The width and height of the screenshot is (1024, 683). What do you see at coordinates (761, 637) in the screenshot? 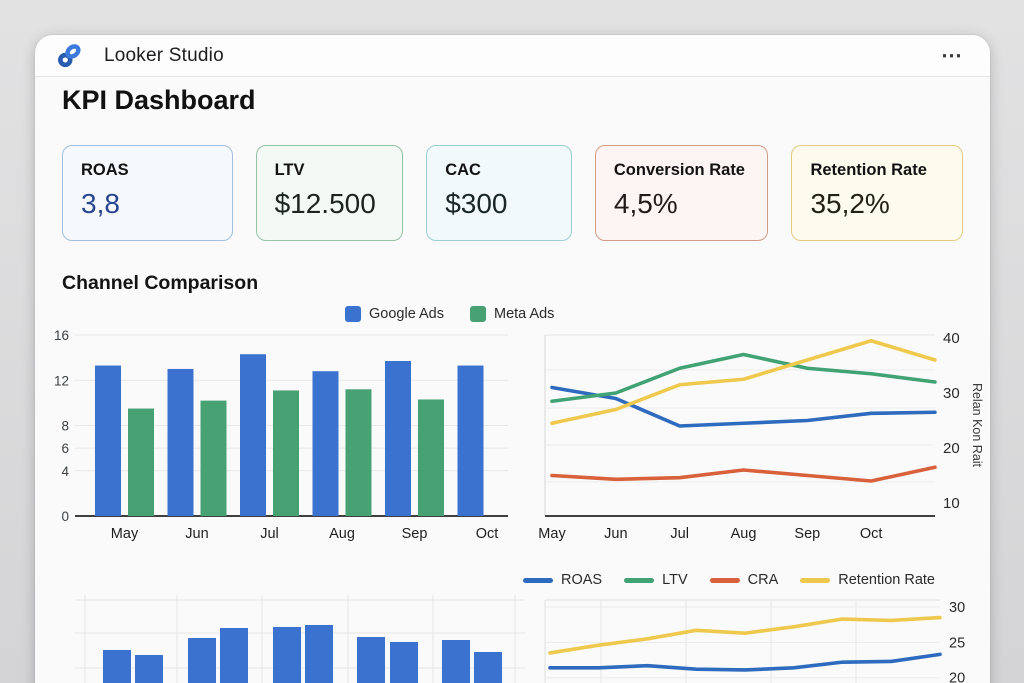
I see `bottom-line-chart: 30 25 20` at bounding box center [761, 637].